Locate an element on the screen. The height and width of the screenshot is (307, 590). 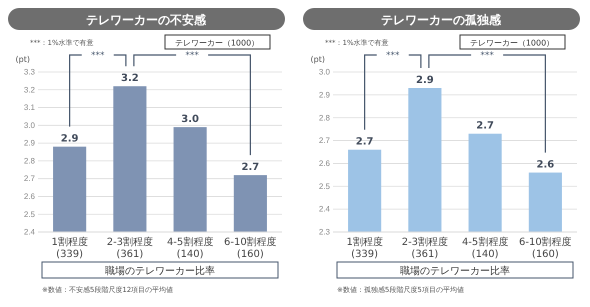
data-label: 3.2 is located at coordinates (130, 78).